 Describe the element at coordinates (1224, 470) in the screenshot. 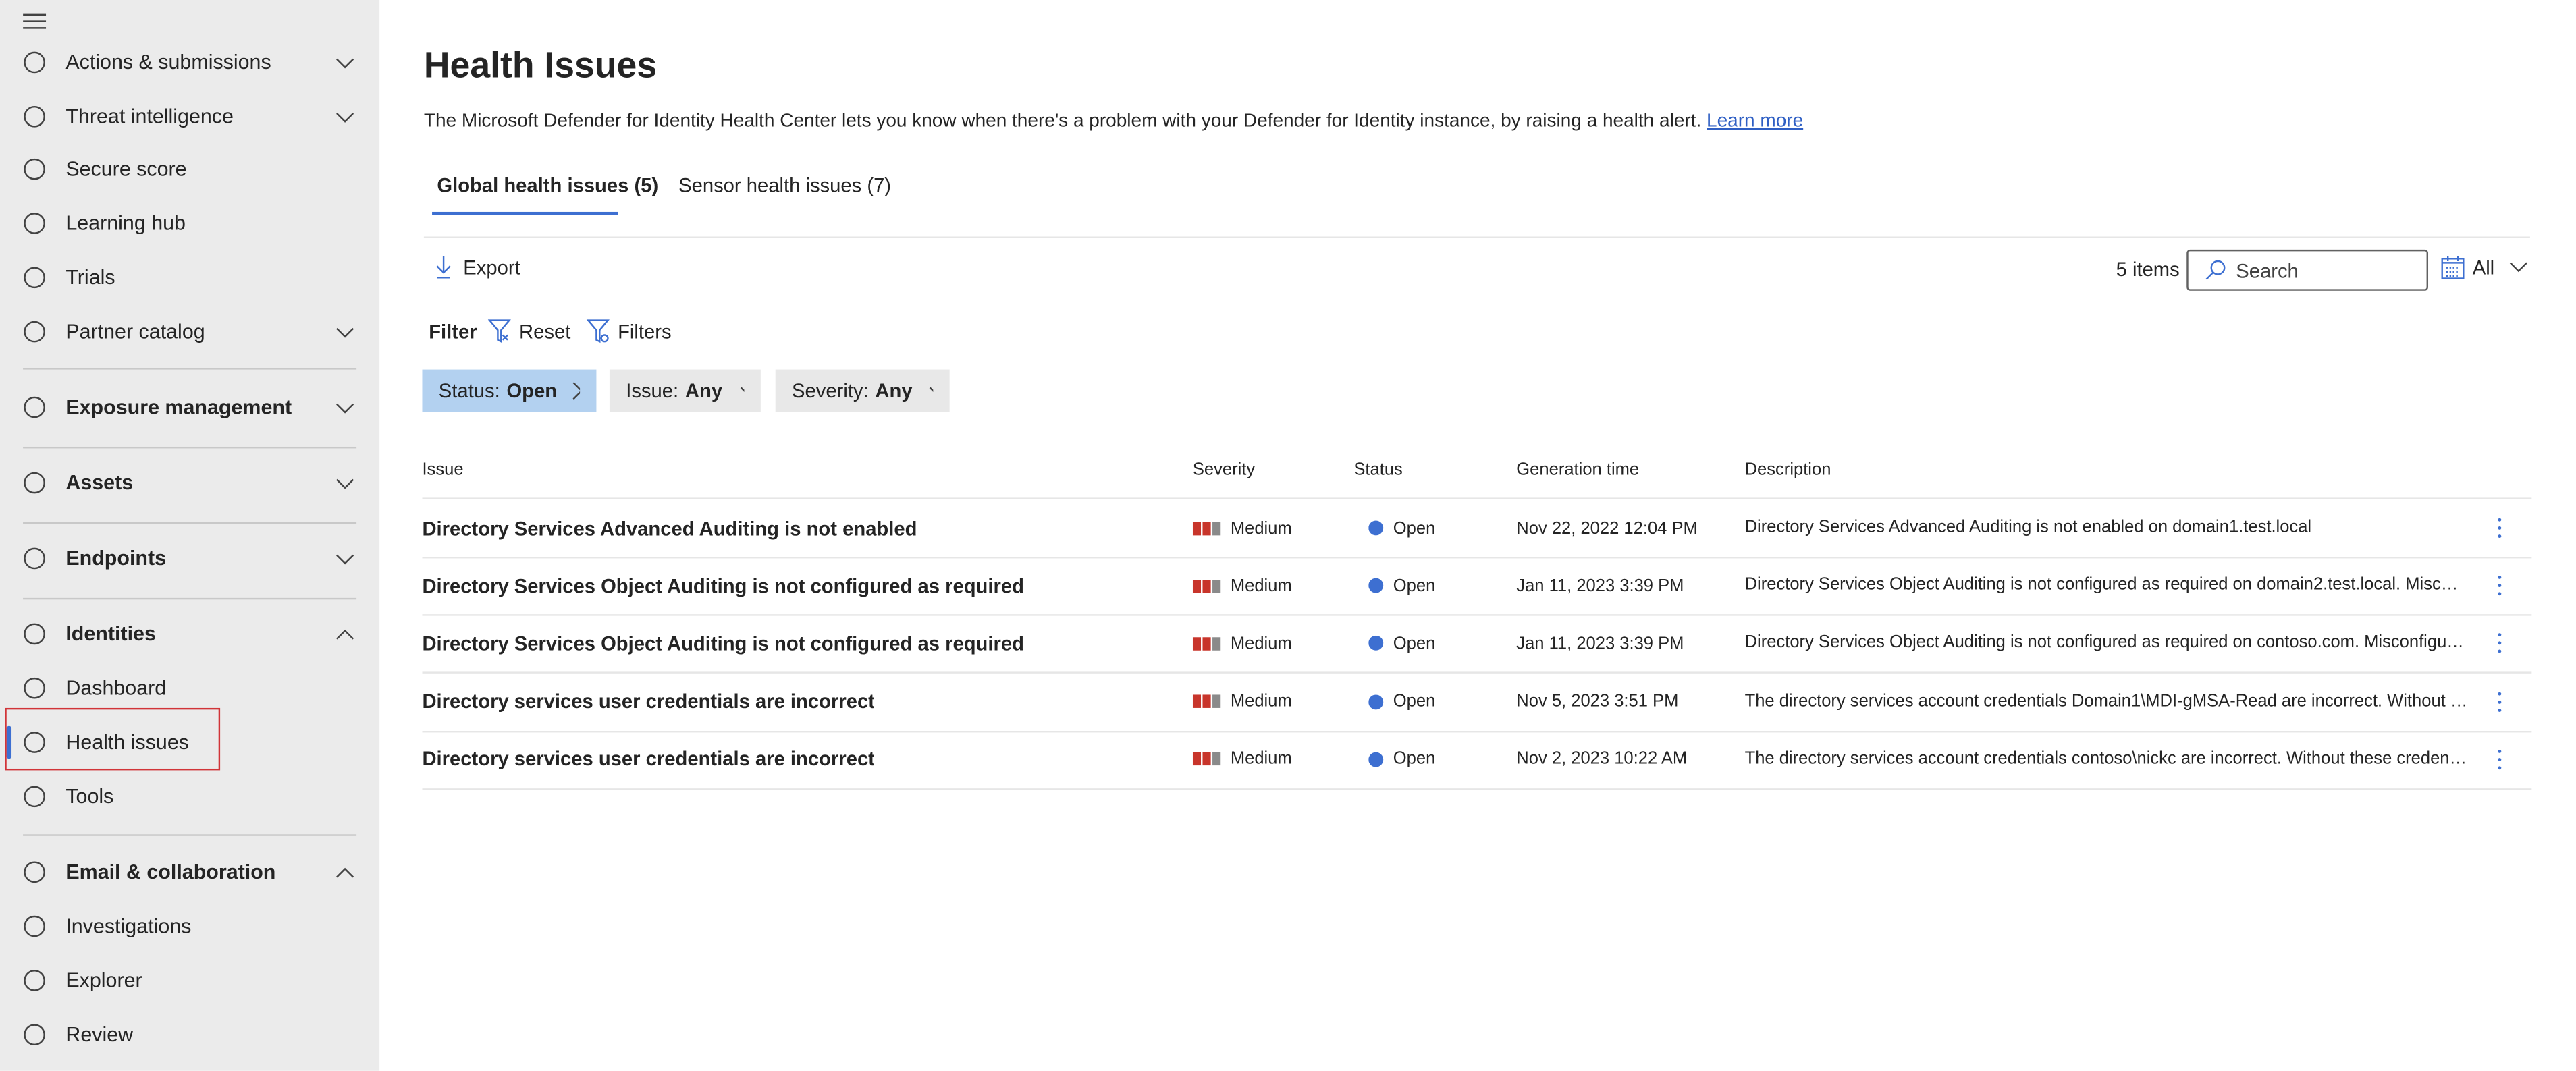

I see `column-header-severity: Severity` at that location.